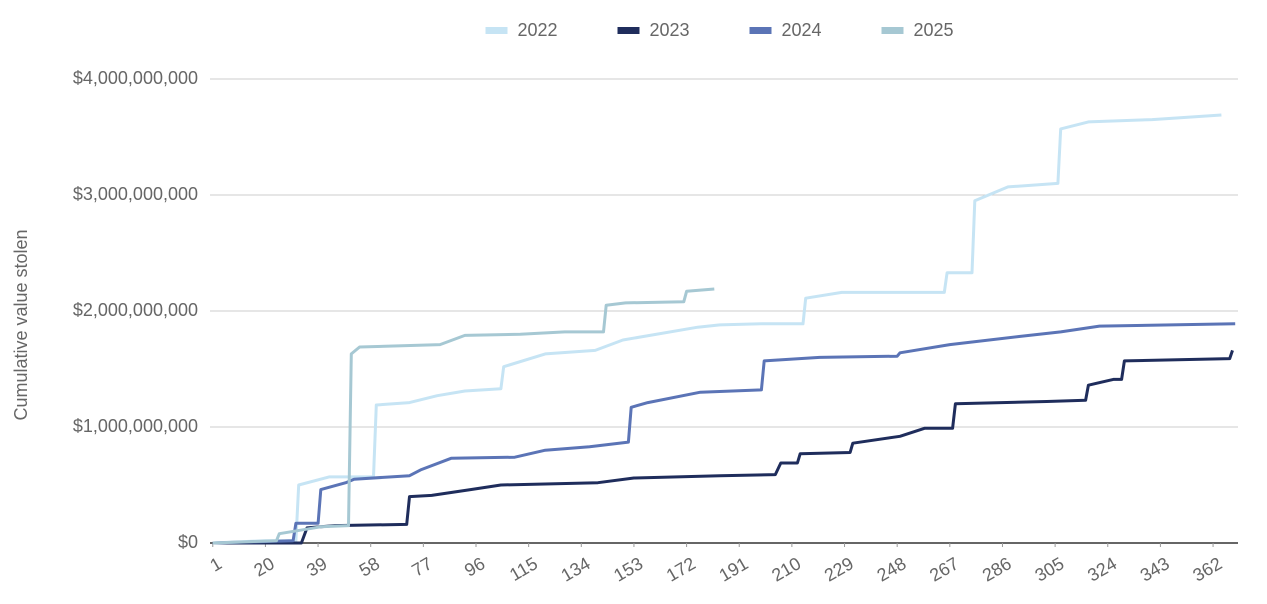 The width and height of the screenshot is (1267, 604). What do you see at coordinates (135, 426) in the screenshot?
I see `y-tick-label: $1,000,000,000` at bounding box center [135, 426].